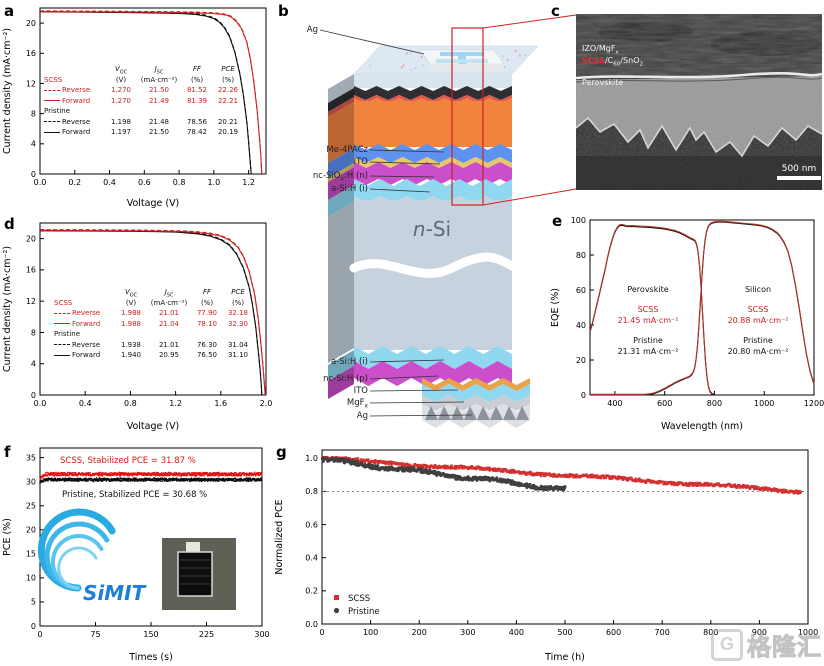 The height and width of the screenshot is (666, 824). Describe the element at coordinates (360, 391) in the screenshot. I see `layer-label-bottom-2: ITO` at that location.